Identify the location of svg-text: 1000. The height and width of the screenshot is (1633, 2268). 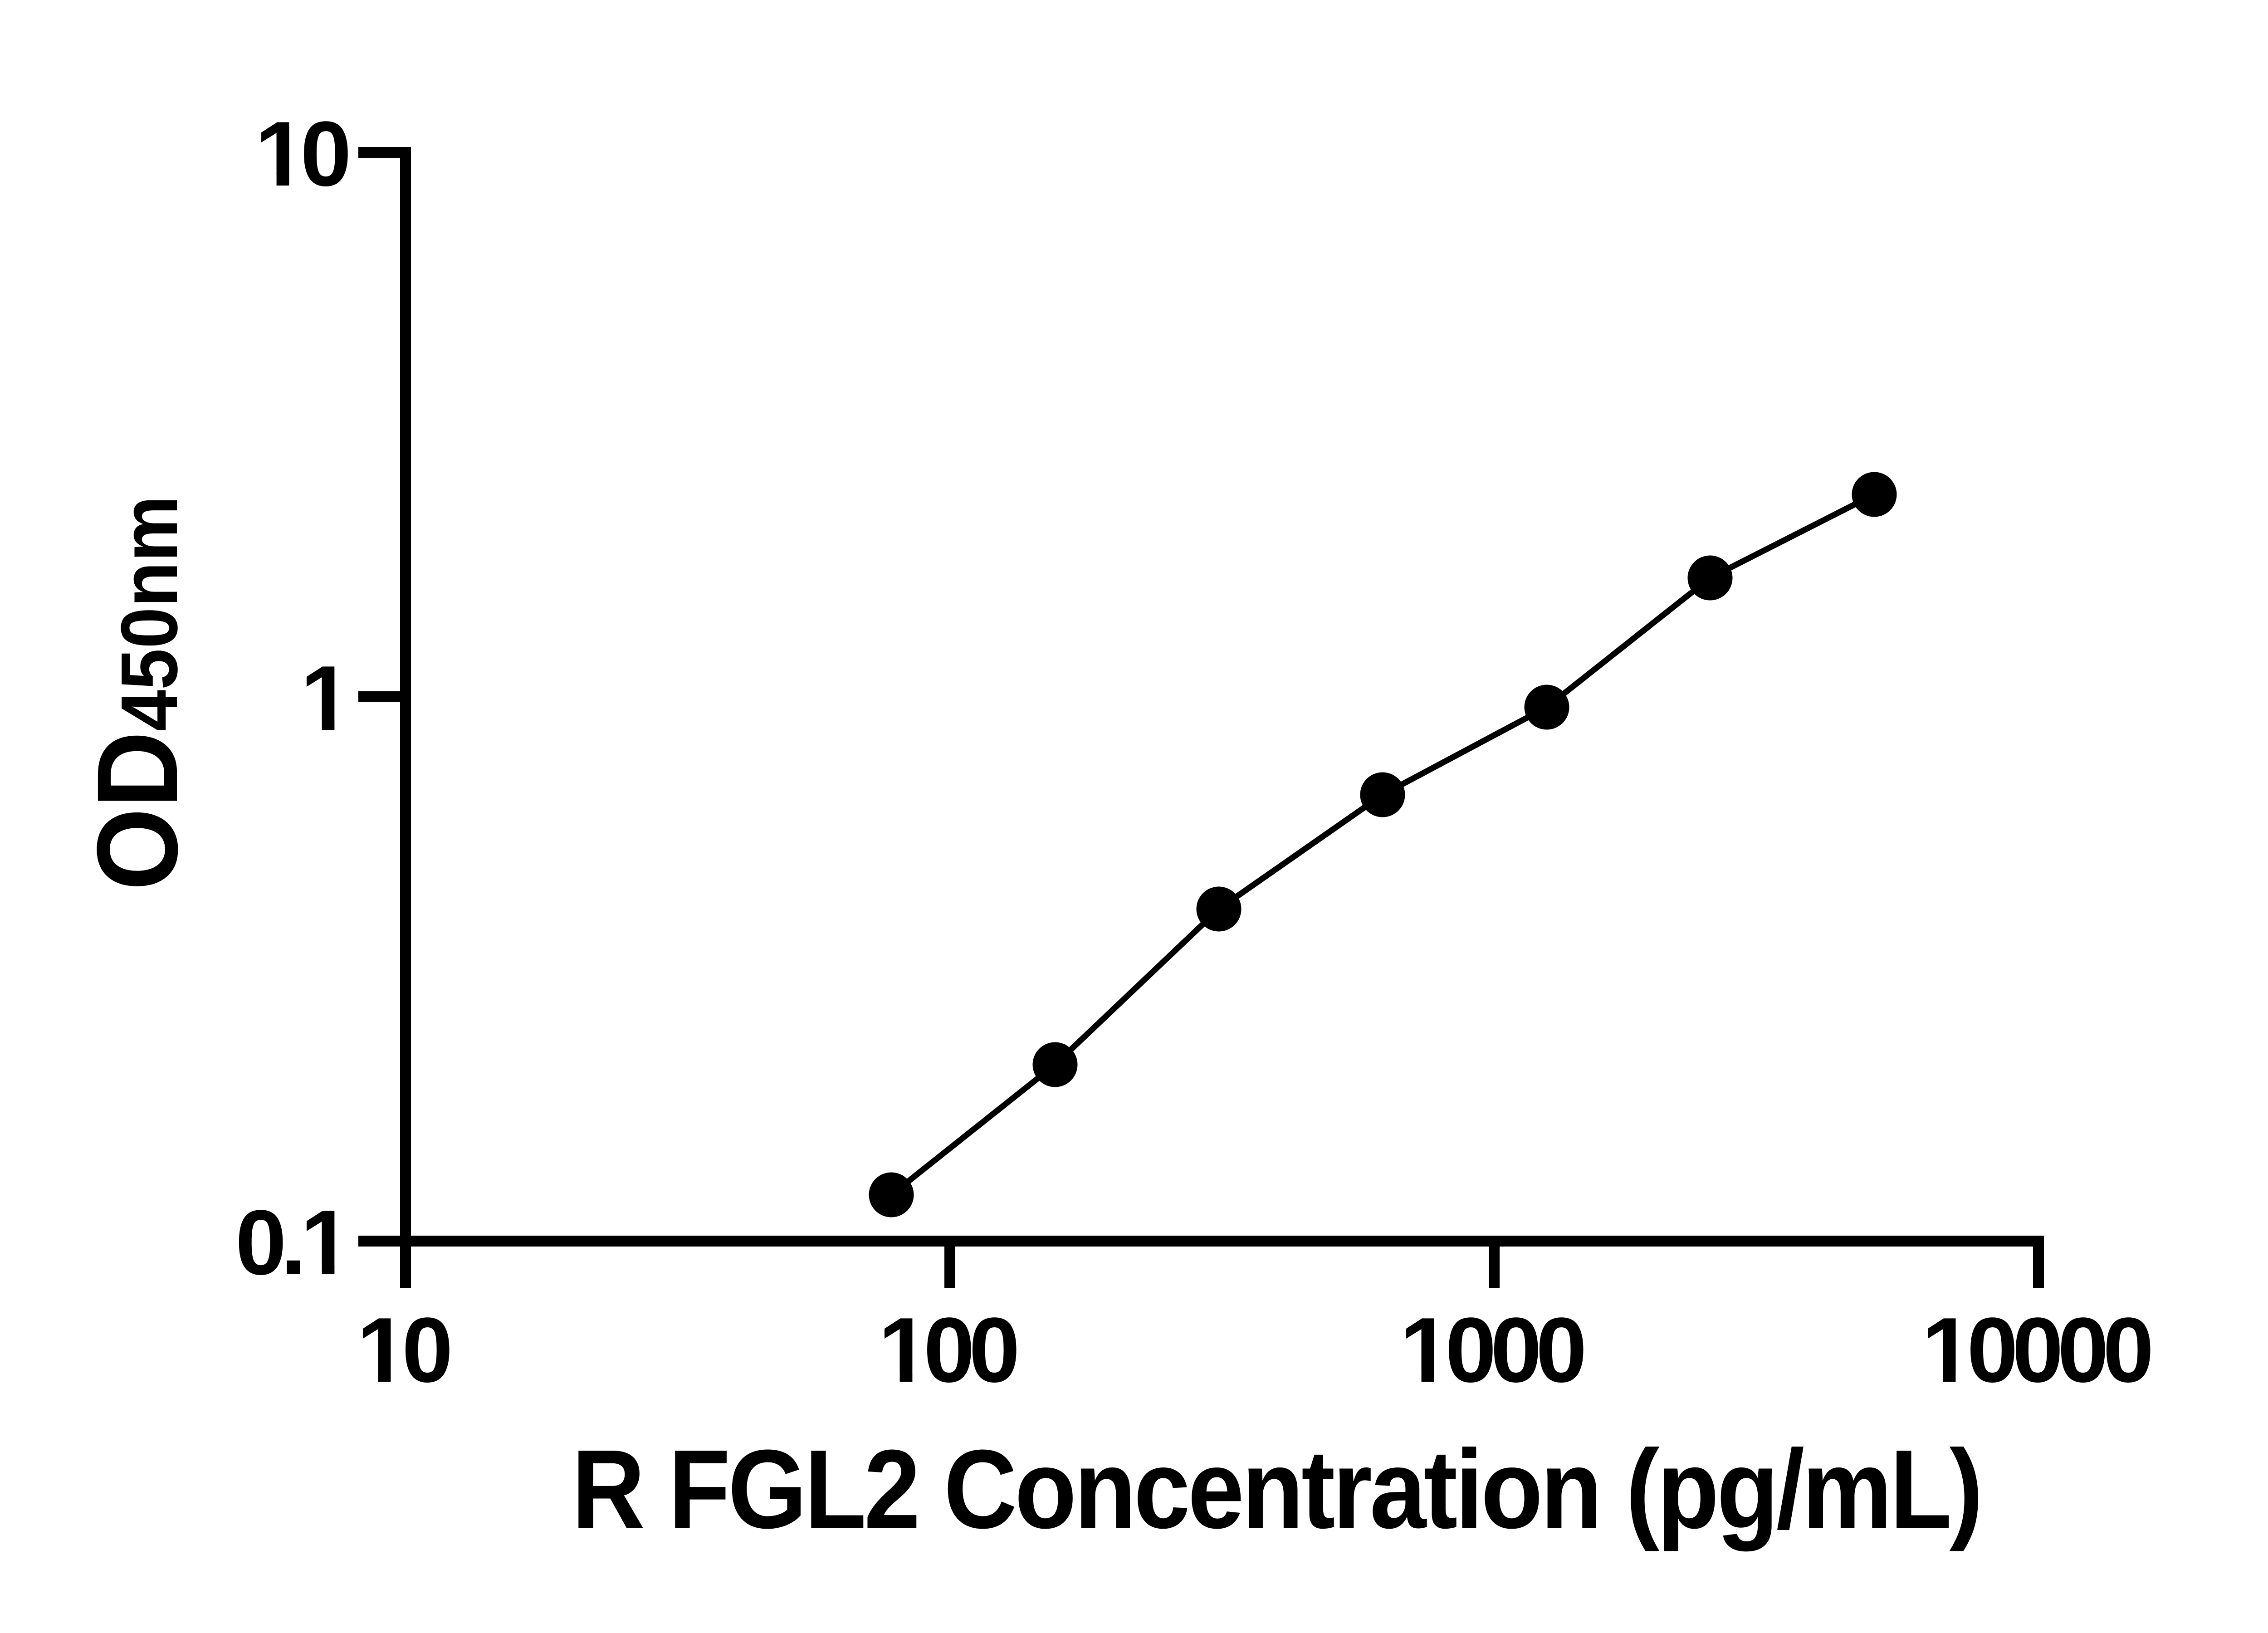
(1492, 1350).